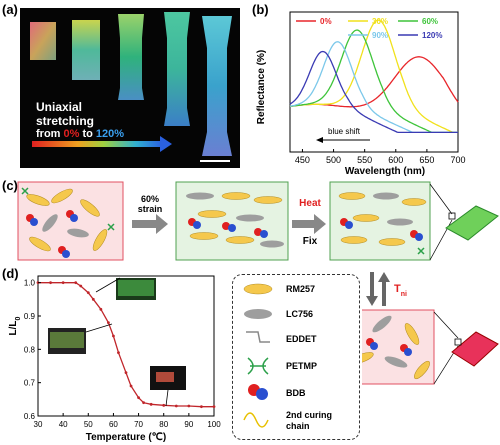 Image resolution: width=500 pixels, height=445 pixels. What do you see at coordinates (441, 199) in the screenshot?
I see `zoom-line-top` at bounding box center [441, 199].